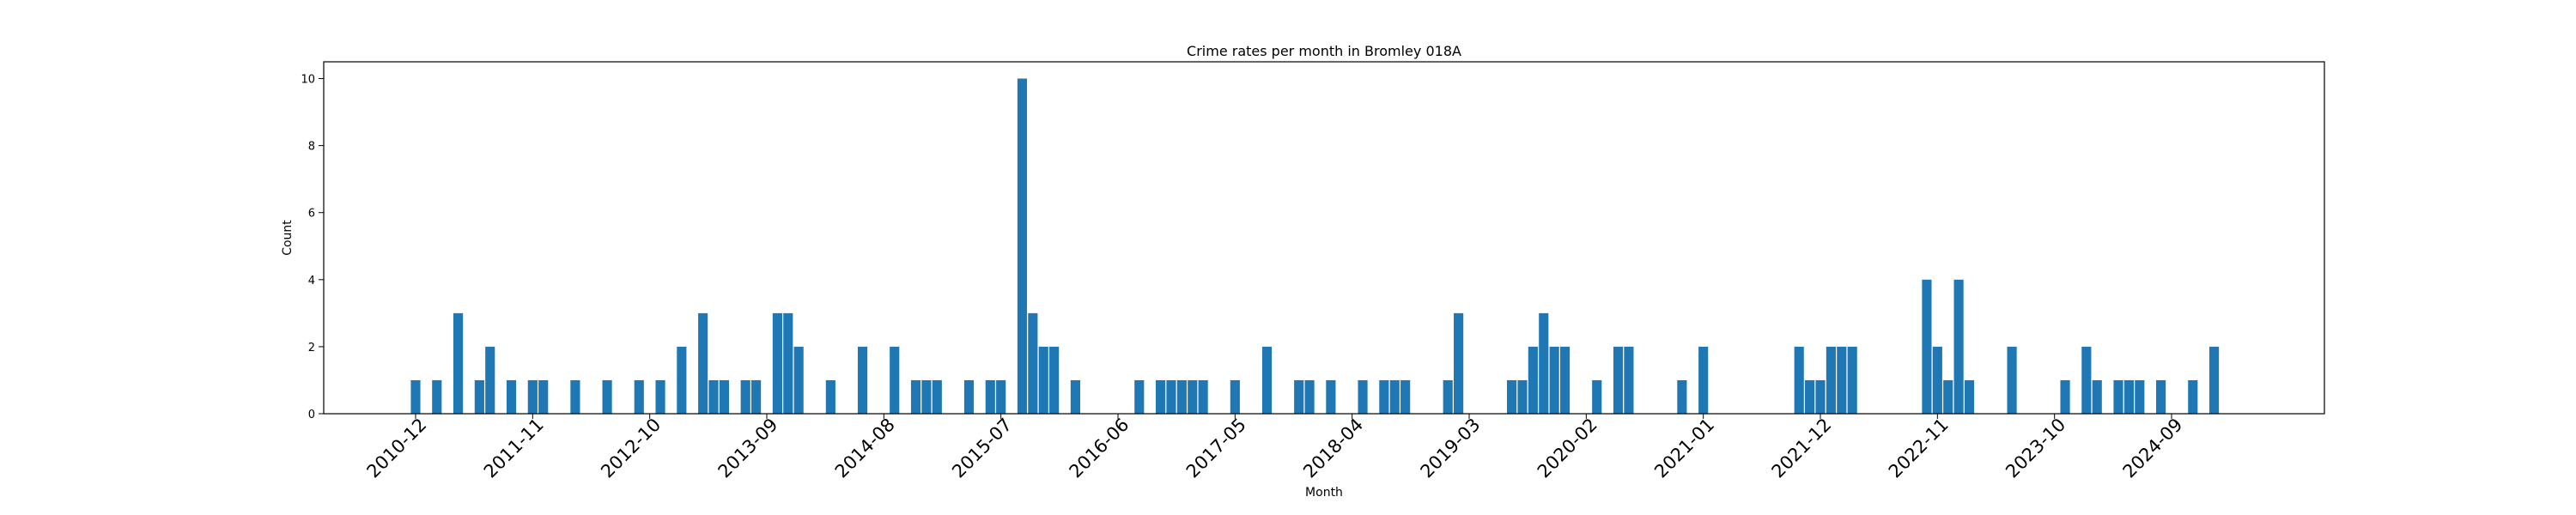 Image resolution: width=2576 pixels, height=515 pixels. What do you see at coordinates (288, 238) in the screenshot?
I see `y-axis-label: Count` at bounding box center [288, 238].